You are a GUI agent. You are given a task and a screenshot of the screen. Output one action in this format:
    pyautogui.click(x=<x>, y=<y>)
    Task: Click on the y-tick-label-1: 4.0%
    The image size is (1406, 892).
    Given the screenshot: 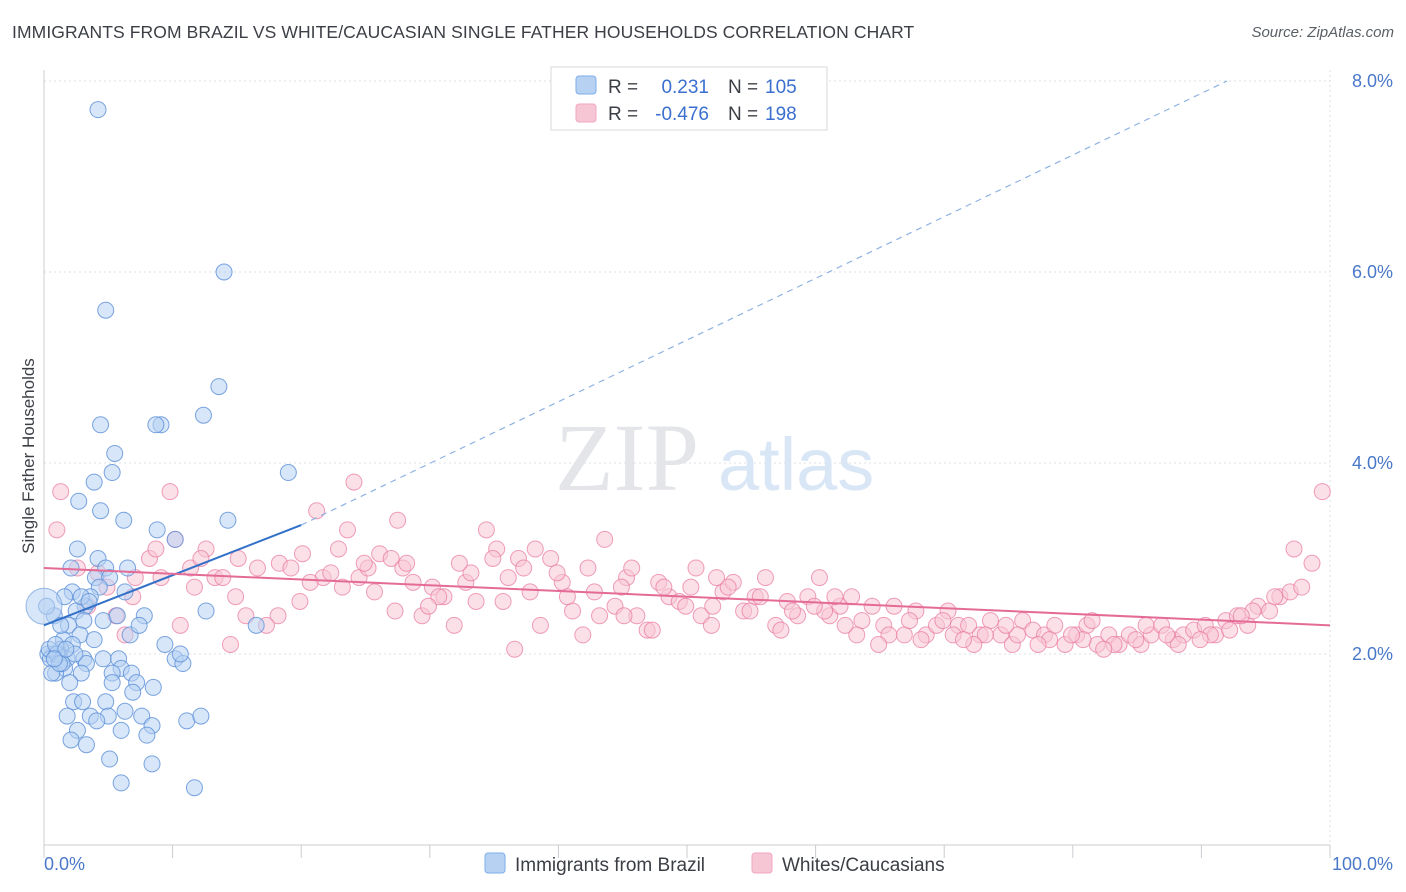 What is the action you would take?
    pyautogui.click(x=1372, y=463)
    